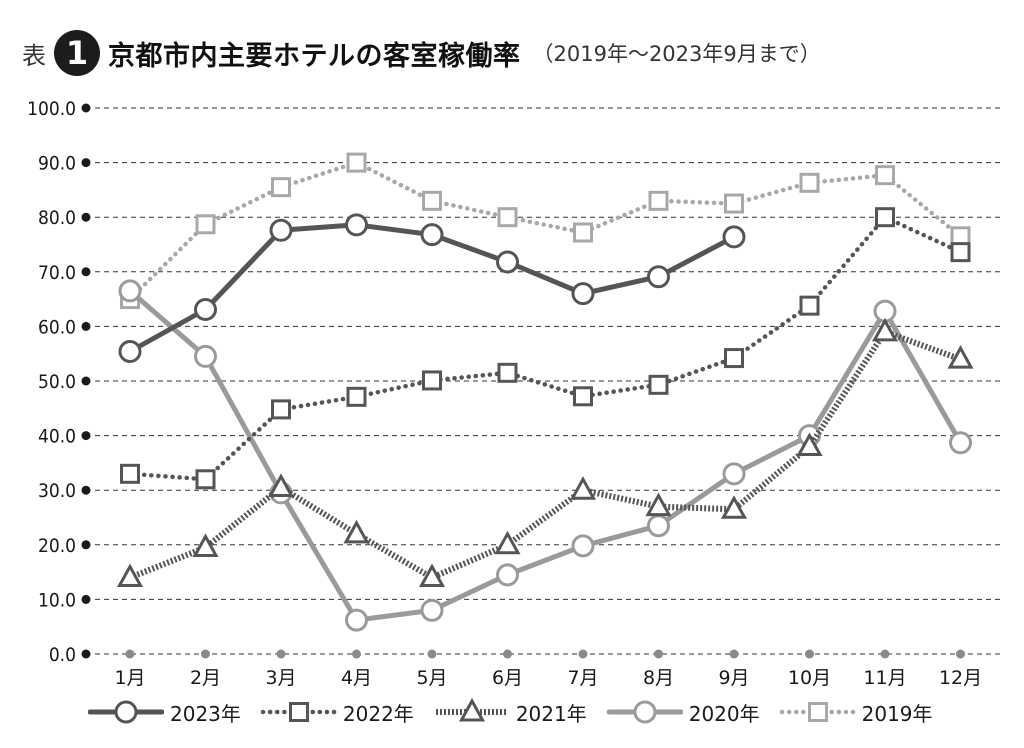 The width and height of the screenshot is (1024, 748). I want to click on chart-title: 表 1 京都市内主要ホテルの客室稼働率 （2019年～2023年9月まで）, so click(421, 53).